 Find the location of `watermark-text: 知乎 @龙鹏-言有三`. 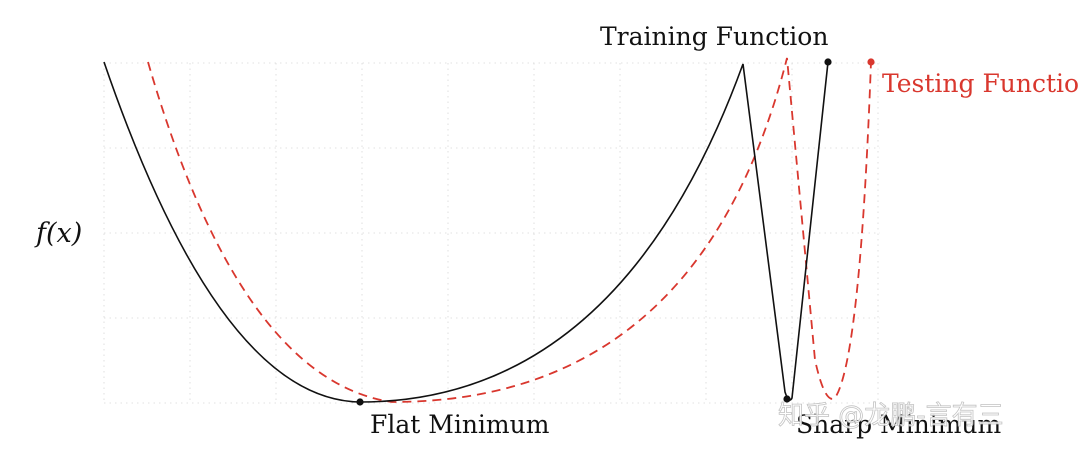

watermark-text: 知乎 @龙鹏-言有三 is located at coordinates (891, 416).